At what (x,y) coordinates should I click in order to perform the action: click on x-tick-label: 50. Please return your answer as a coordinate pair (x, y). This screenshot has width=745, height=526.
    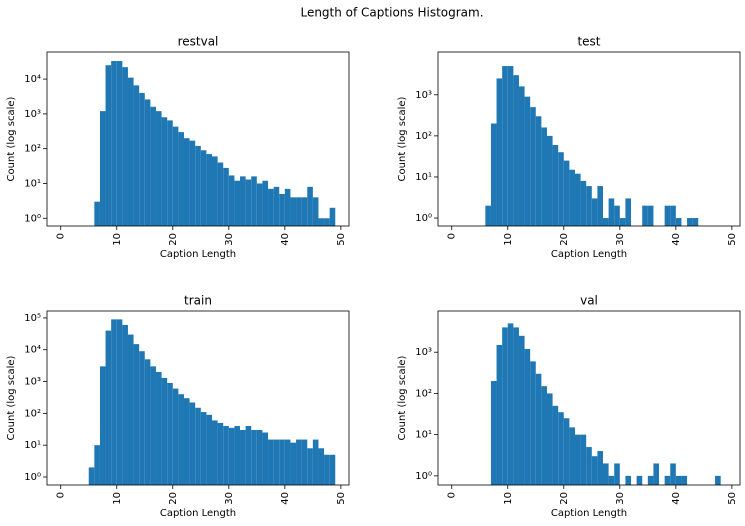
    Looking at the image, I should click on (732, 239).